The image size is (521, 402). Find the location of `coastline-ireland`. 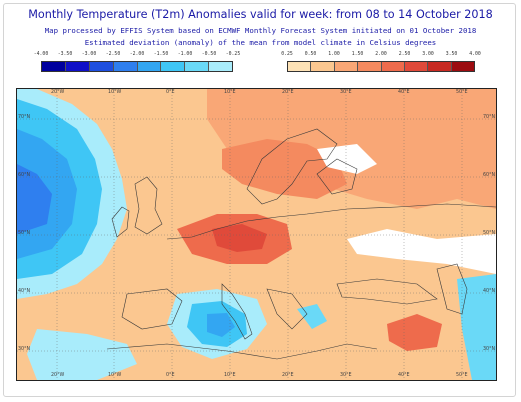

coastline-ireland is located at coordinates (120, 222).